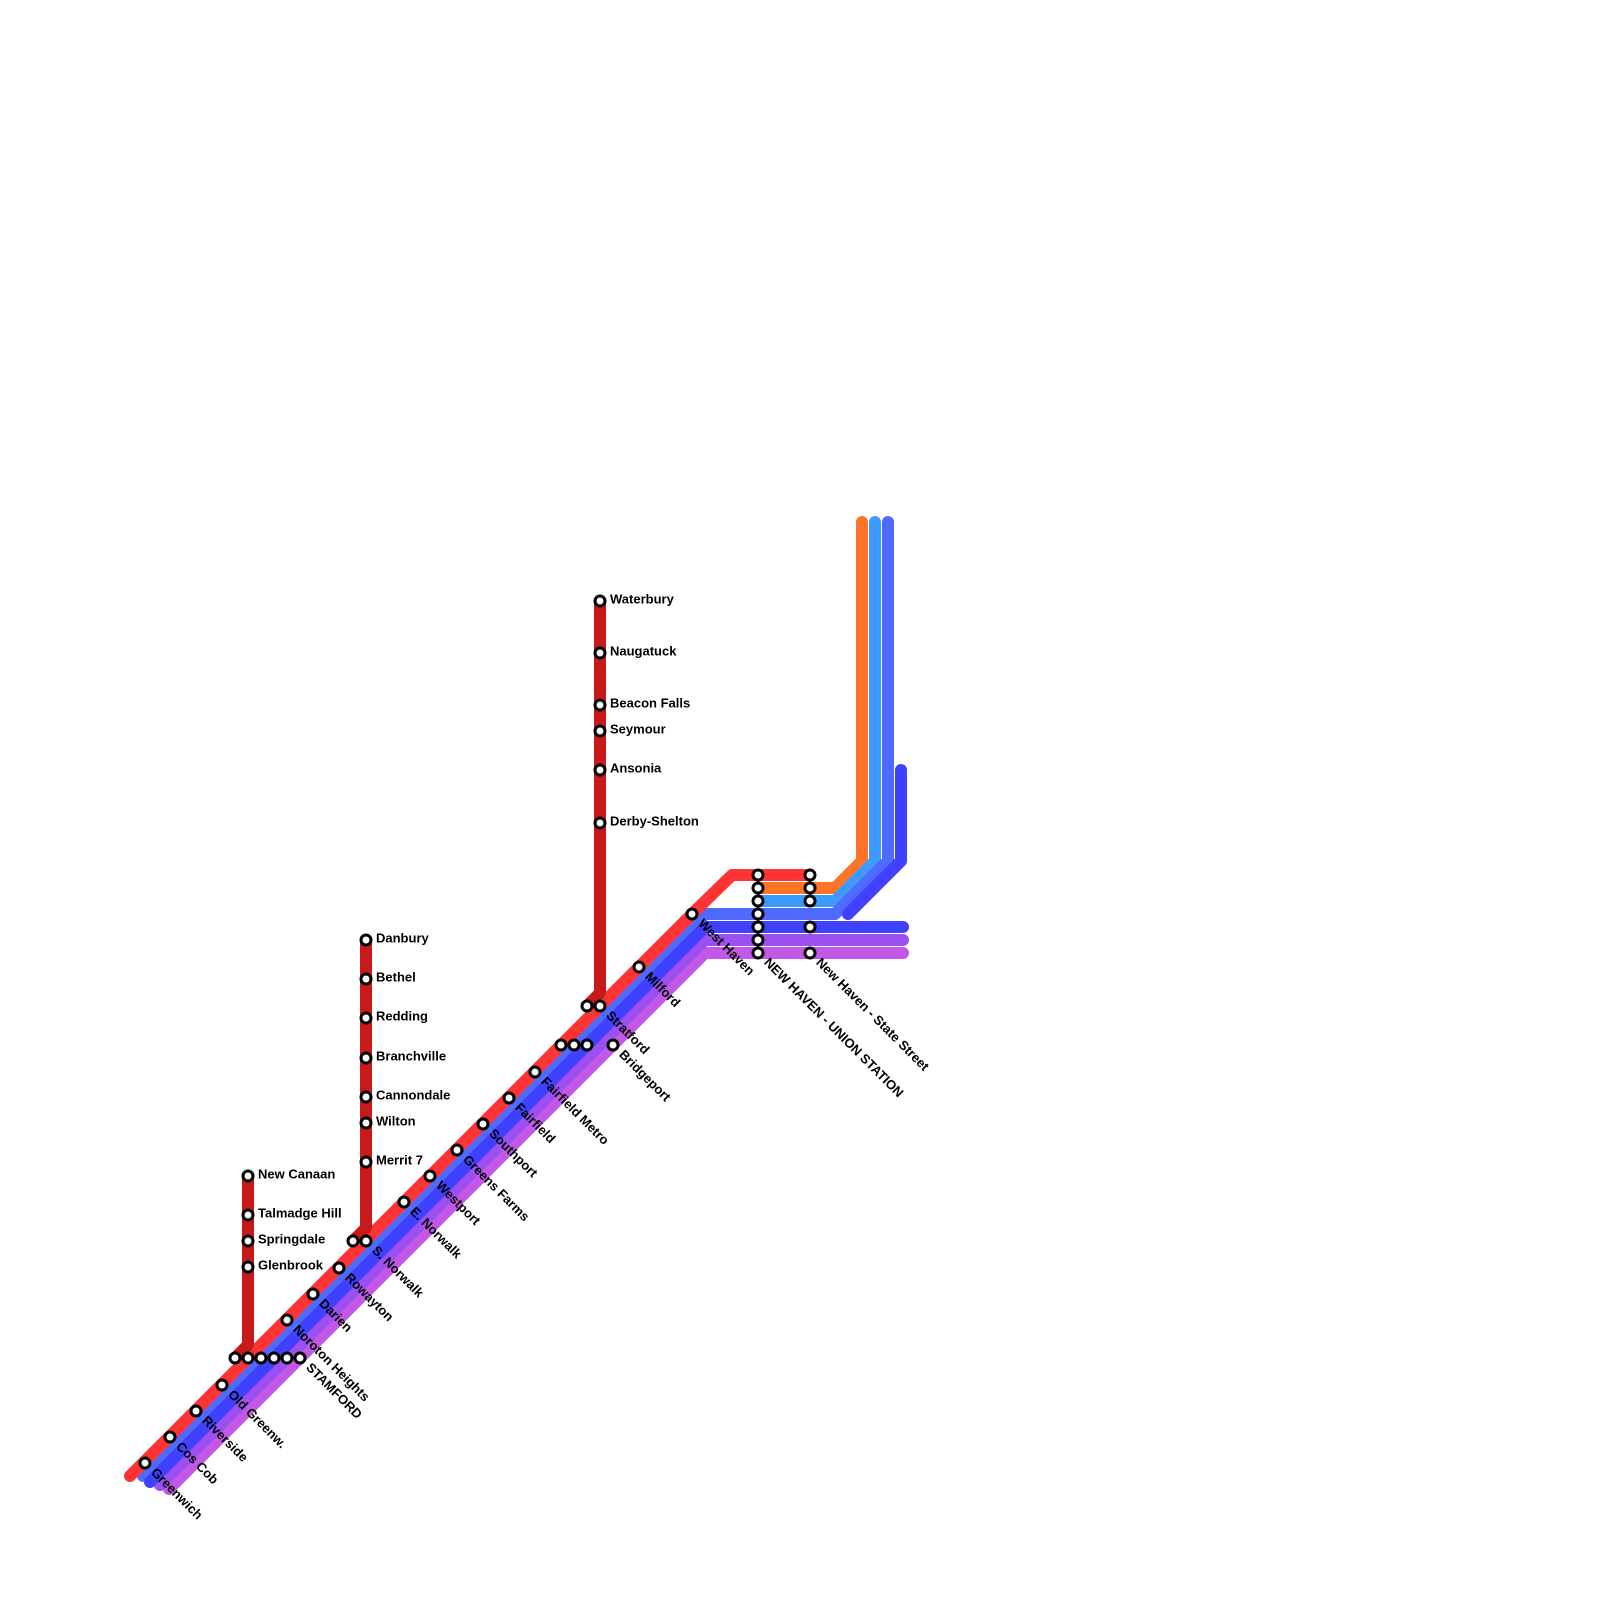 The image size is (1600, 1605). Describe the element at coordinates (402, 1015) in the screenshot. I see `station-label: Redding` at that location.